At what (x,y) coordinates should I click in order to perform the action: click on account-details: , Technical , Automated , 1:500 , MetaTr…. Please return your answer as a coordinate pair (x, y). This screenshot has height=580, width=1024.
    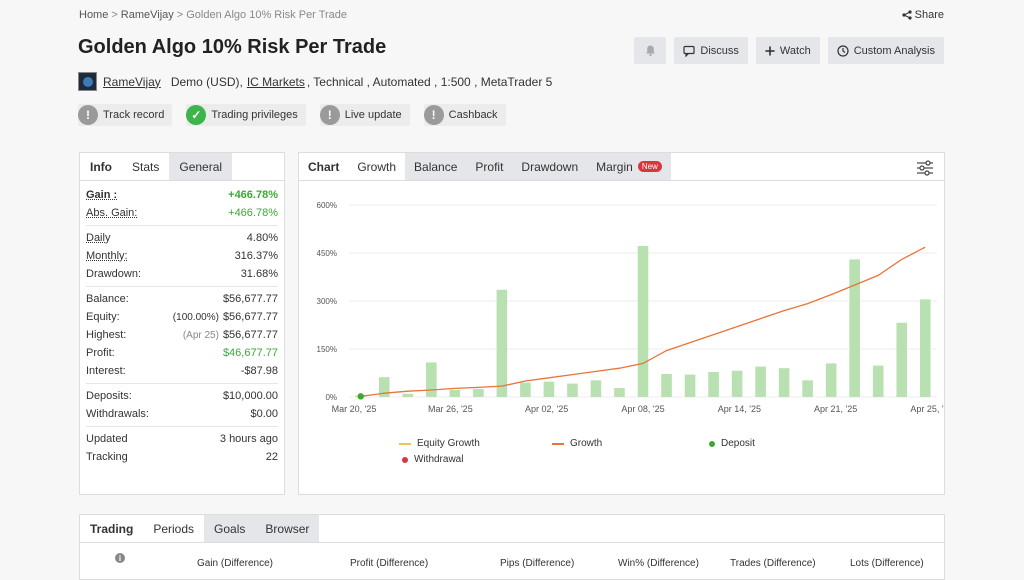
    Looking at the image, I should click on (429, 81).